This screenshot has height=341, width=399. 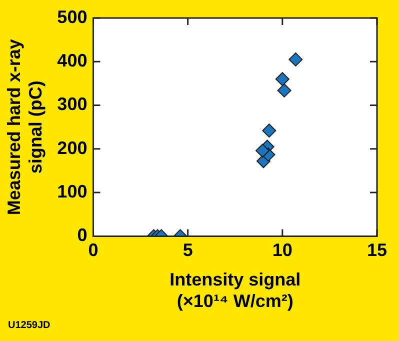 What do you see at coordinates (72, 148) in the screenshot?
I see `y-tick-label: 200` at bounding box center [72, 148].